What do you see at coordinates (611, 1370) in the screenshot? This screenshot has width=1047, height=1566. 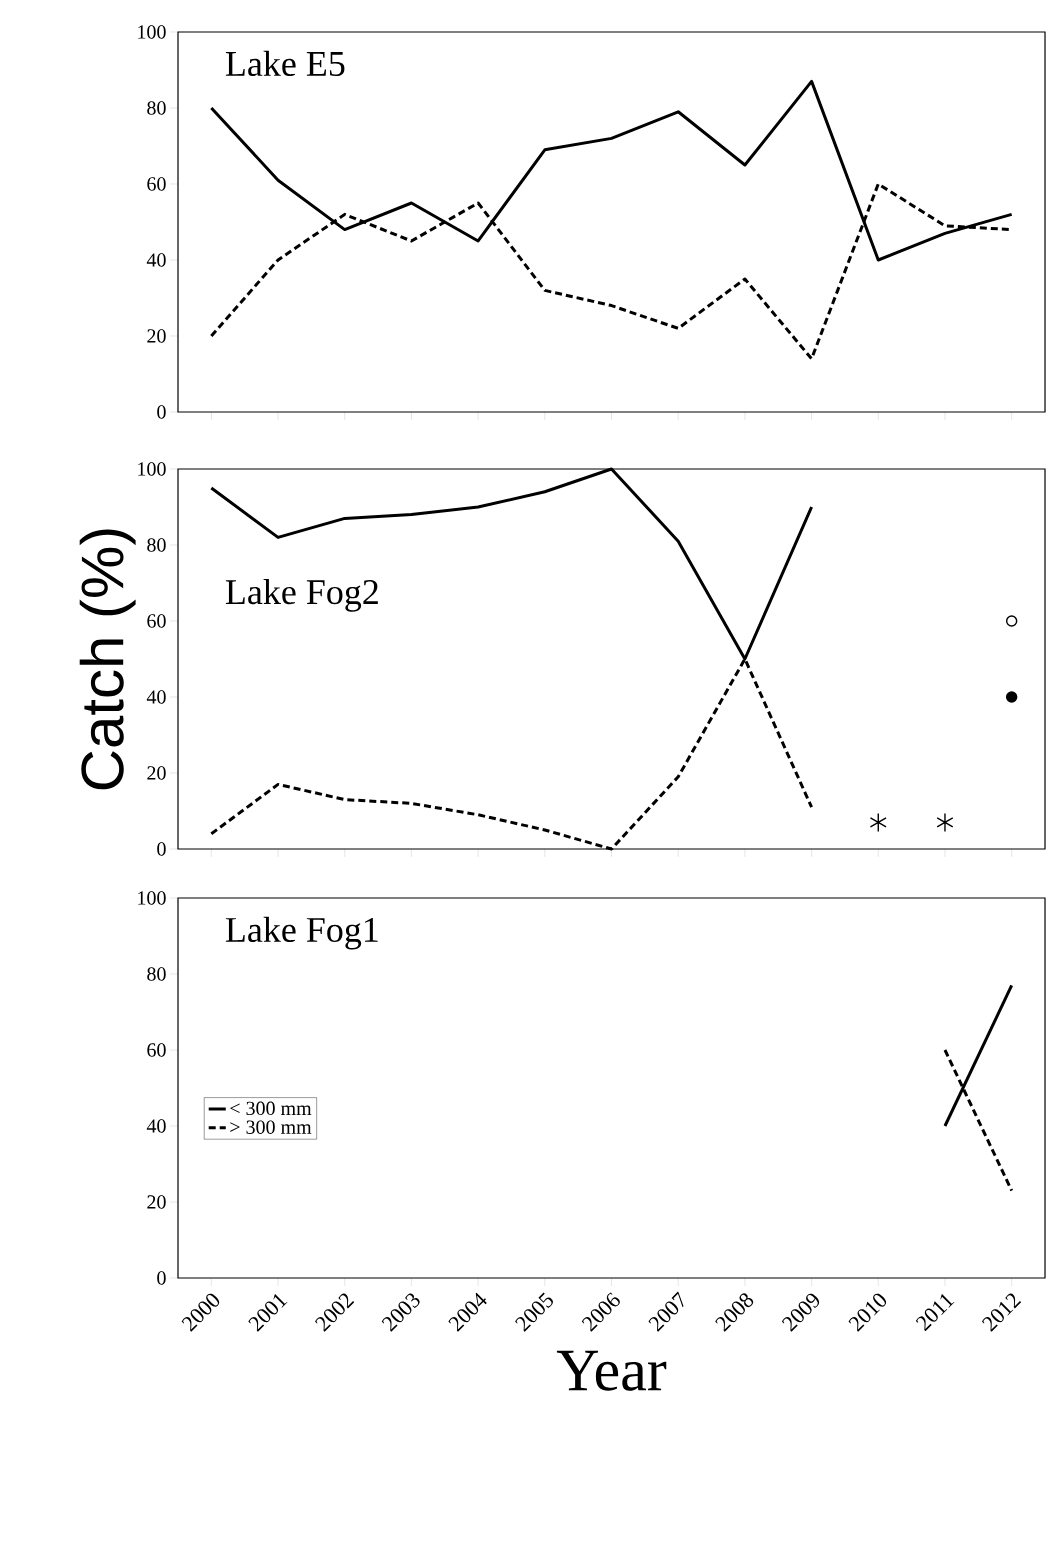 I see `x-axis-title: Year` at bounding box center [611, 1370].